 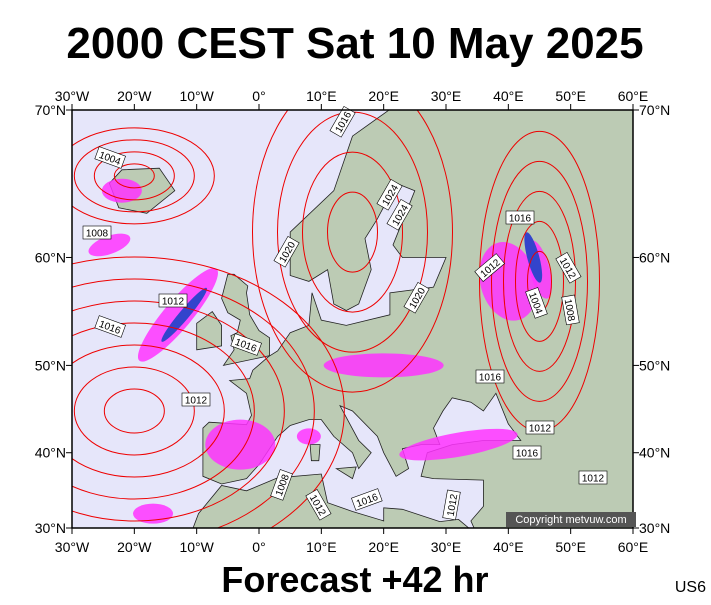 I want to click on lon-label-top: 60°E, so click(x=633, y=96).